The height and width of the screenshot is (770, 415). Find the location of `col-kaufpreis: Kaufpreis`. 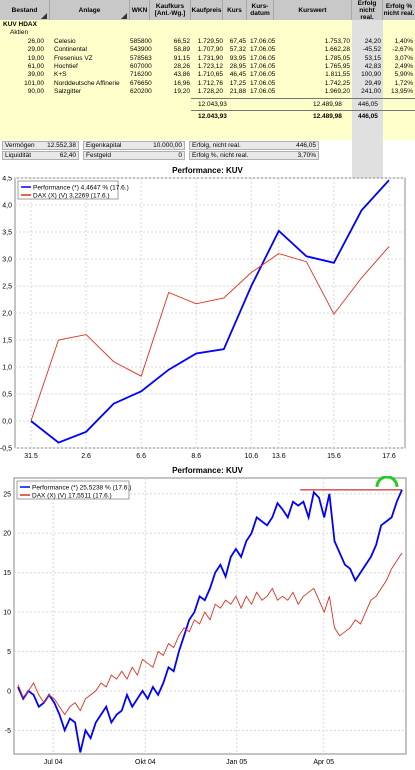

col-kaufpreis: Kaufpreis is located at coordinates (207, 10).